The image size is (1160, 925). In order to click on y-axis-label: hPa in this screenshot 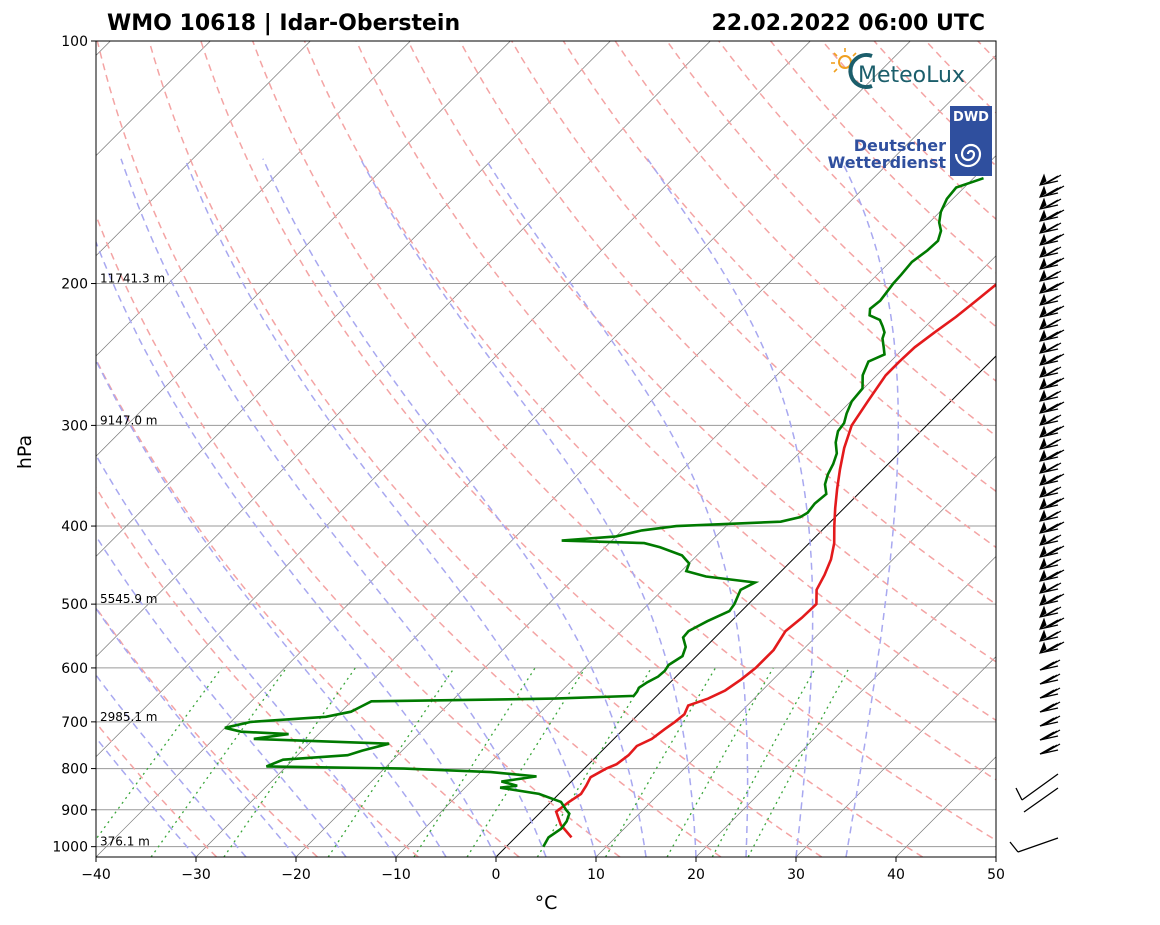, I will do `click(25, 452)`.